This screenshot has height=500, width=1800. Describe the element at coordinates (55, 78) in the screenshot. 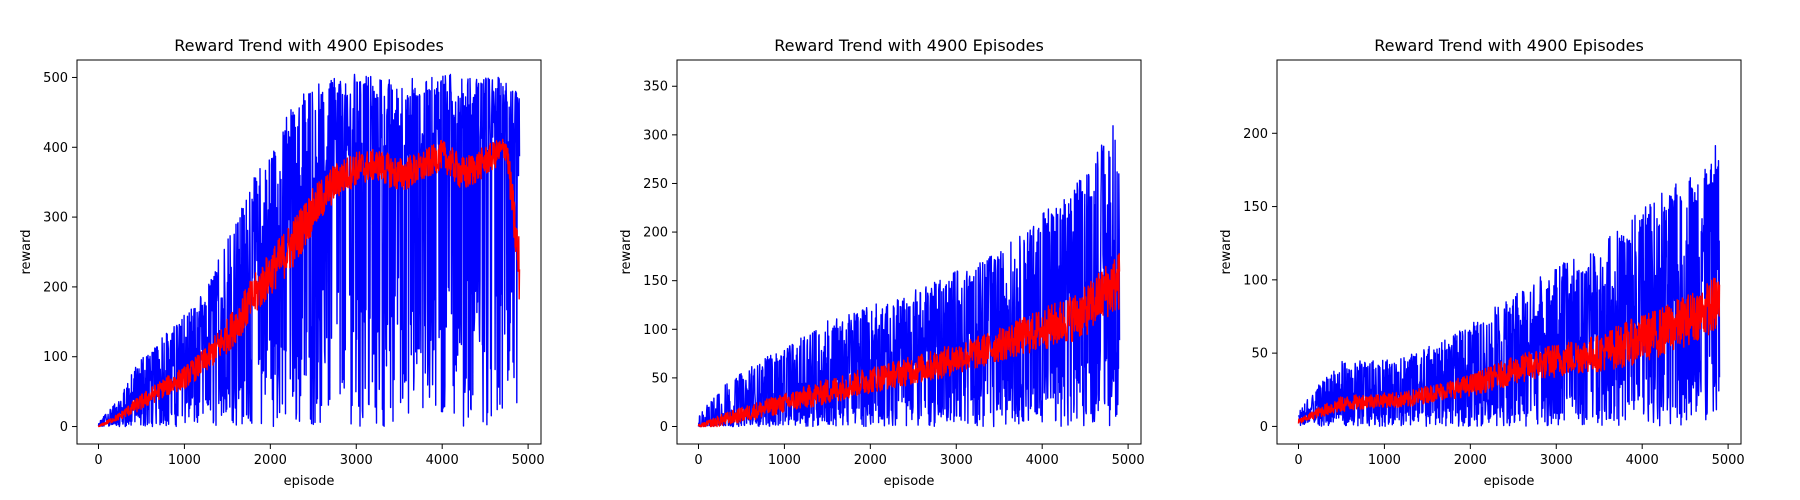

I see `y-tick-label: 500` at that location.